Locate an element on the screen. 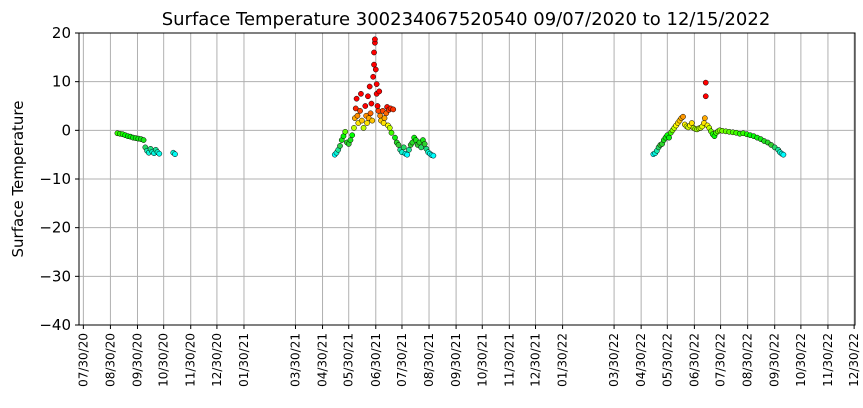 The width and height of the screenshot is (863, 408). x-tick-label: 01/30/22 is located at coordinates (563, 360).